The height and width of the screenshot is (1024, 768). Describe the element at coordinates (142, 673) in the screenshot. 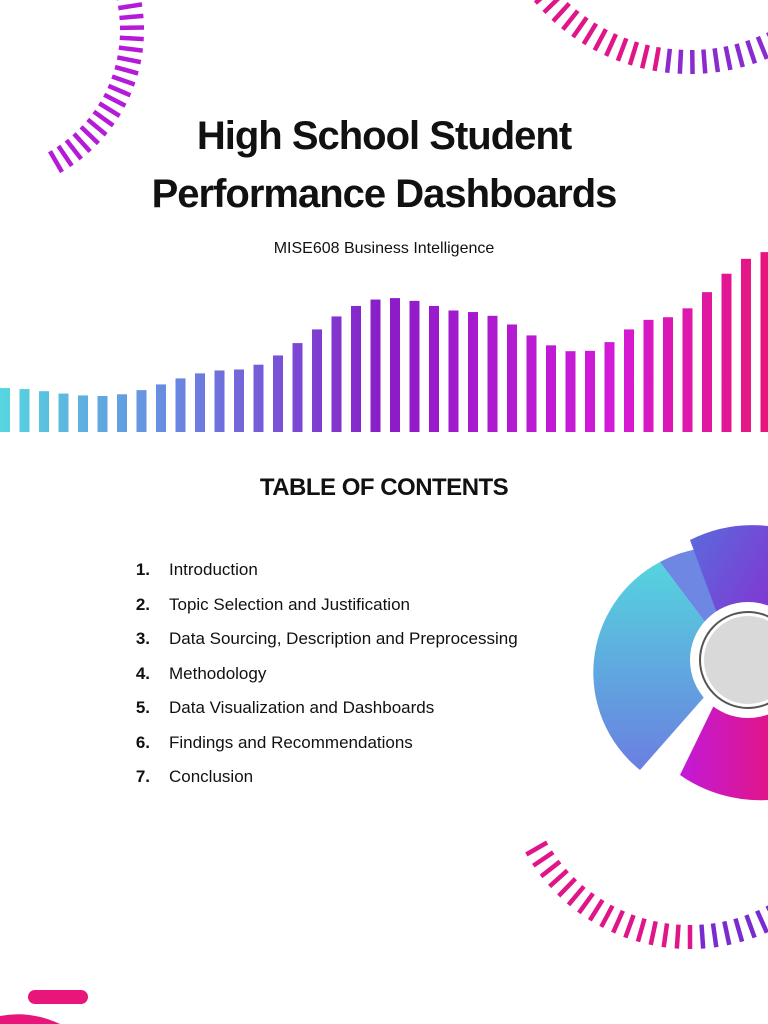

I see `toc-number: 4.` at that location.